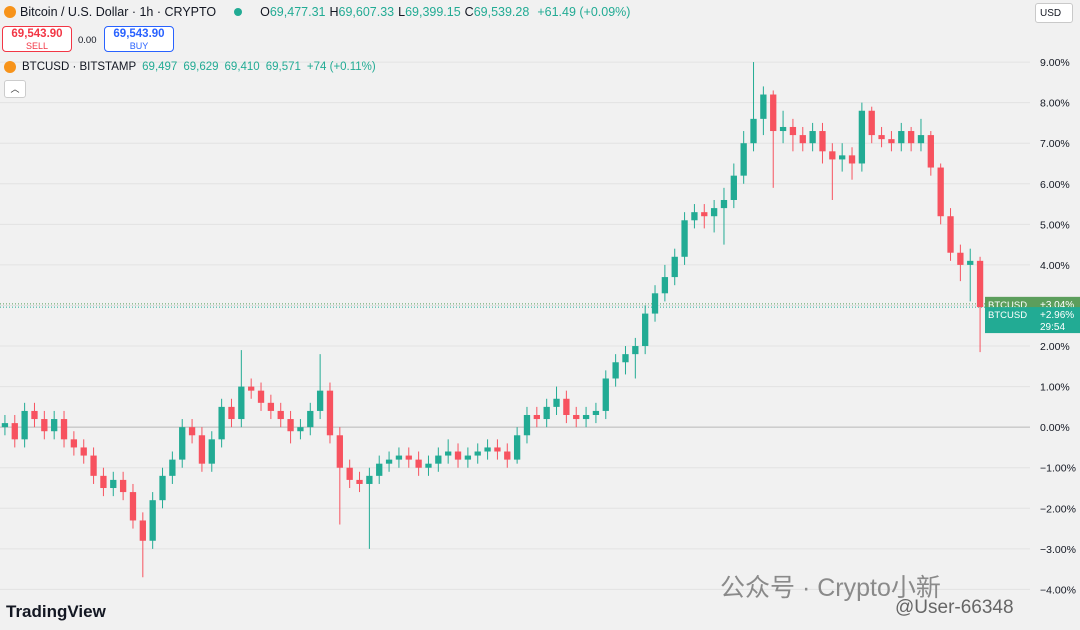 Image resolution: width=1080 pixels, height=630 pixels. I want to click on ohlc-key: L, so click(402, 12).